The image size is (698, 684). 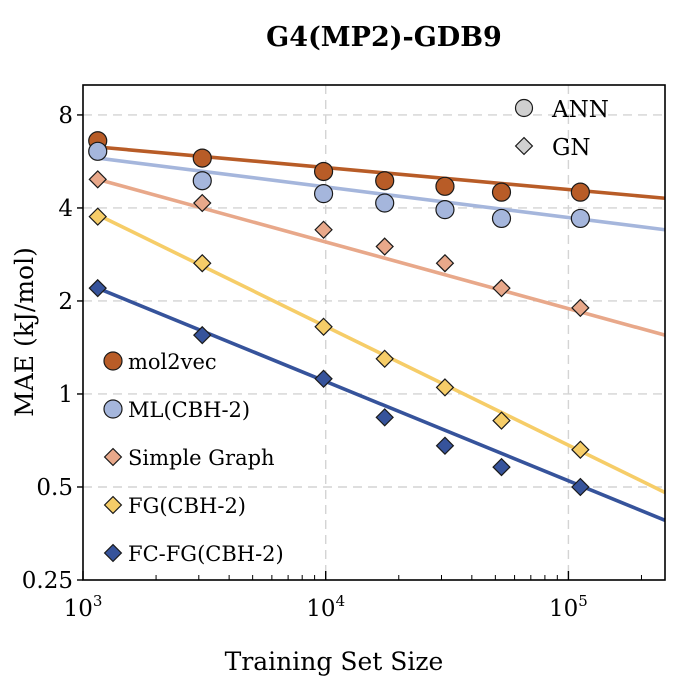 What do you see at coordinates (172, 362) in the screenshot?
I see `legend-label: mol2vec` at bounding box center [172, 362].